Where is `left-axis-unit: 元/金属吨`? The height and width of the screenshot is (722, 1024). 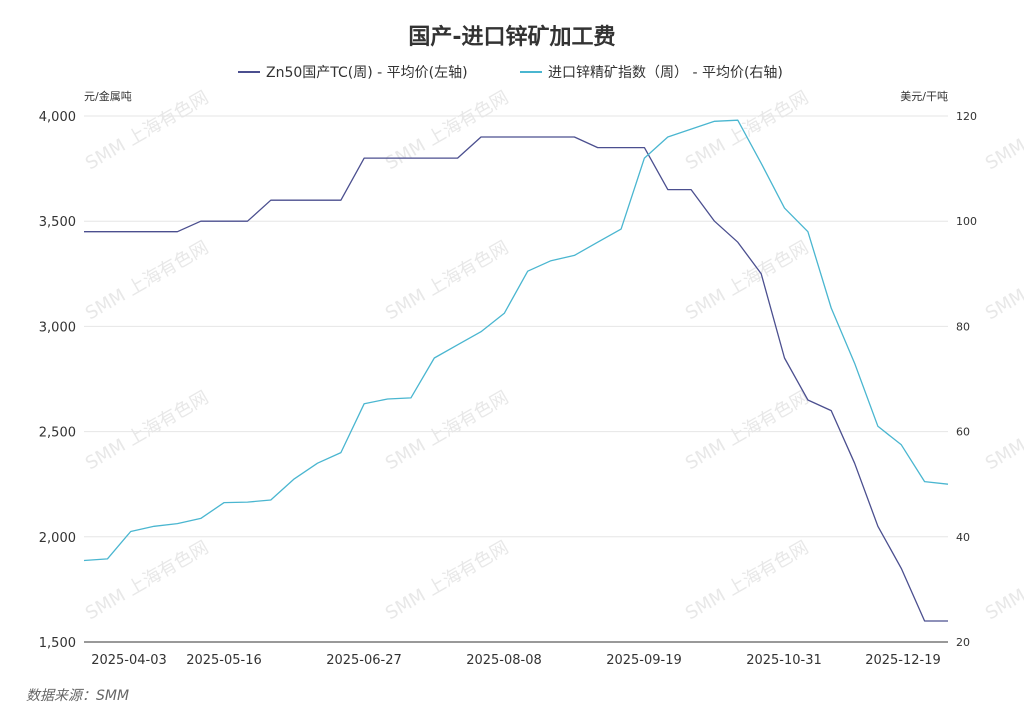 left-axis-unit: 元/金属吨 is located at coordinates (108, 96).